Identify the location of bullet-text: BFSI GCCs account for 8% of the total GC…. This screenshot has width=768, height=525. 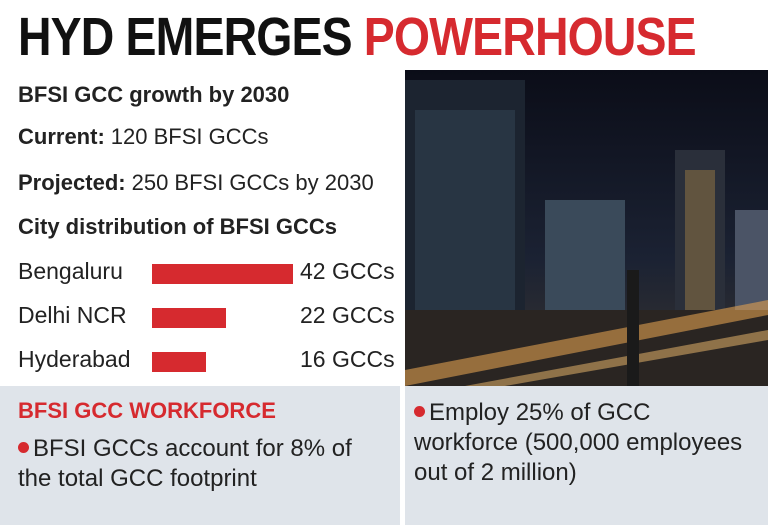
(185, 463).